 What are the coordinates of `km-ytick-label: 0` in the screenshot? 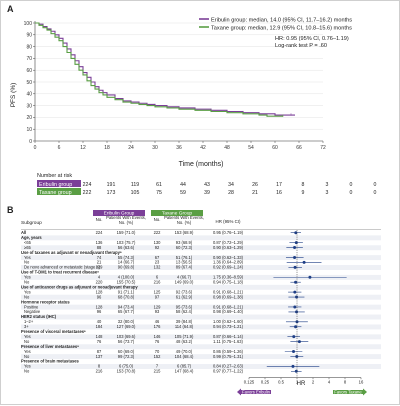 It's located at (30, 142).